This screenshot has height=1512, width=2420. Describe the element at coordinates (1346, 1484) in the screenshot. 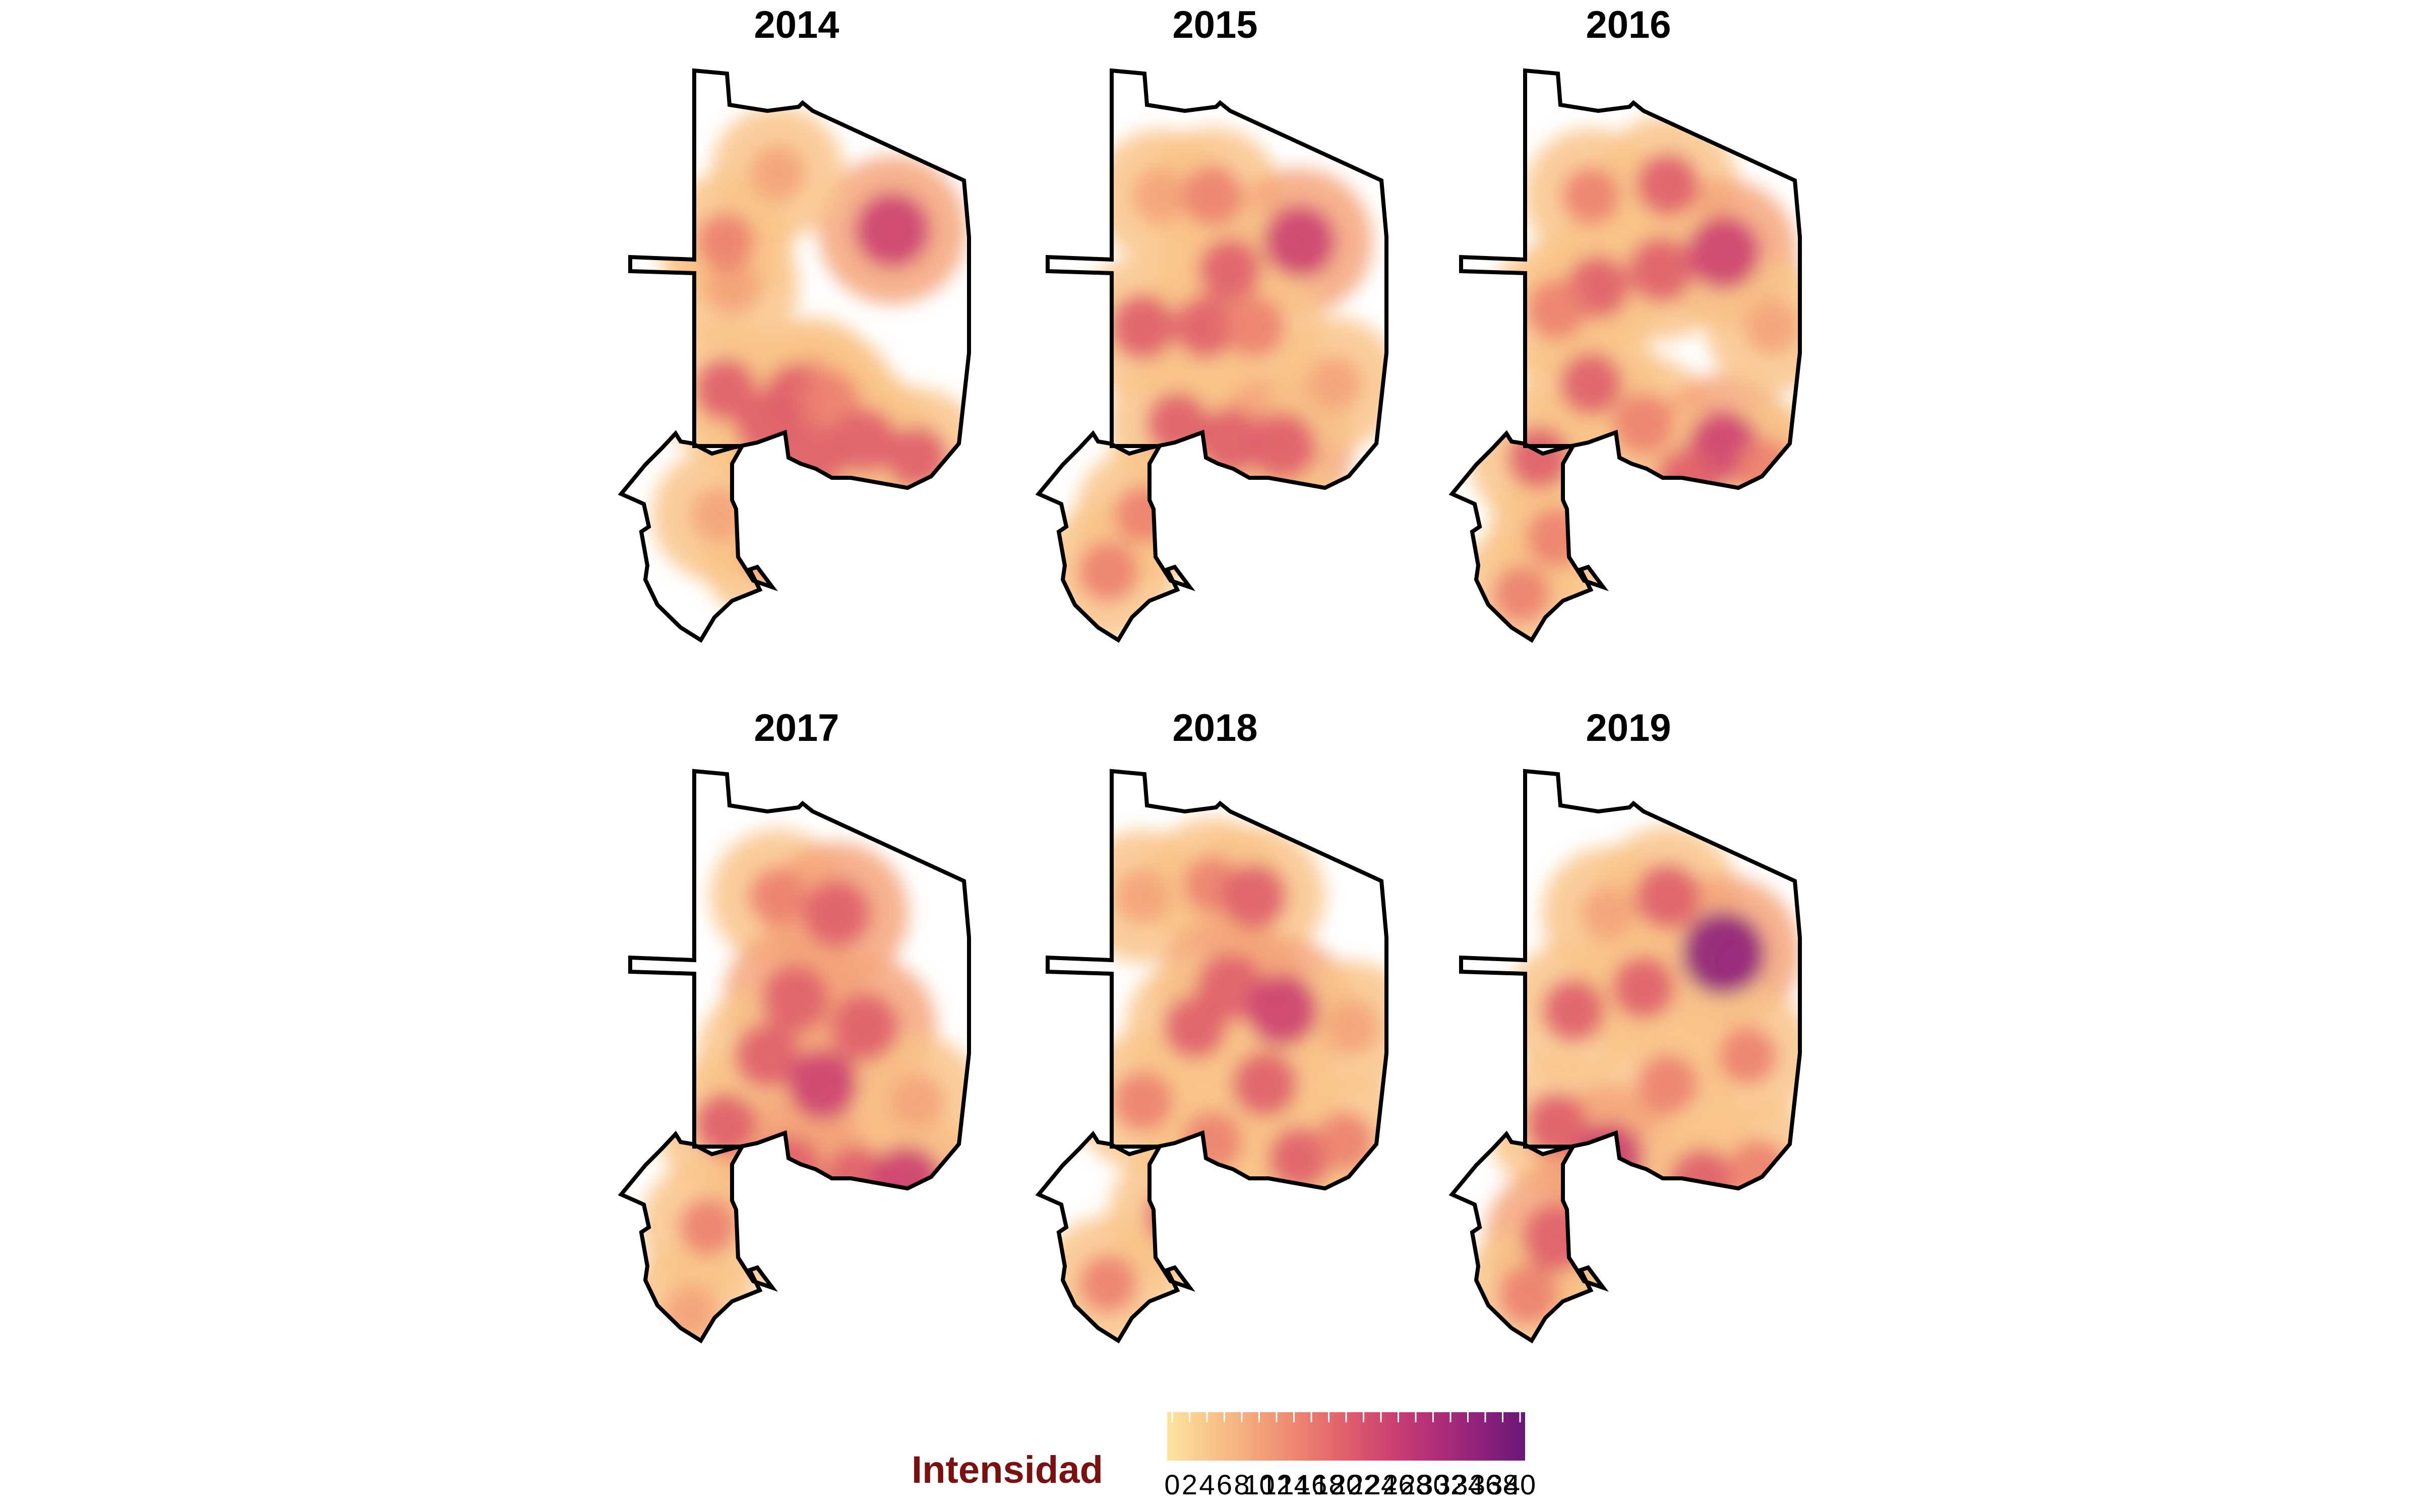

I see `legend-tick-label: 20` at that location.